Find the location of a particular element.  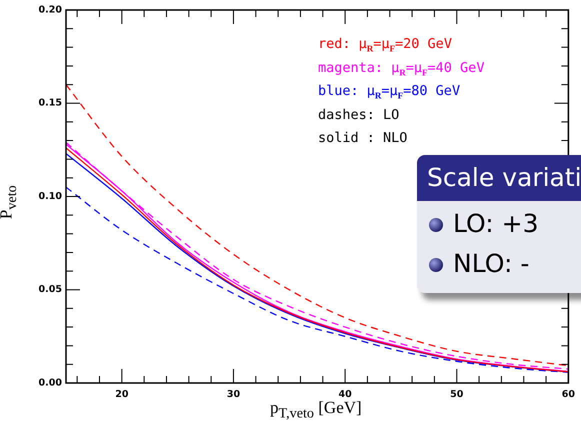

y-tick-label: 0.15 is located at coordinates (50, 103).